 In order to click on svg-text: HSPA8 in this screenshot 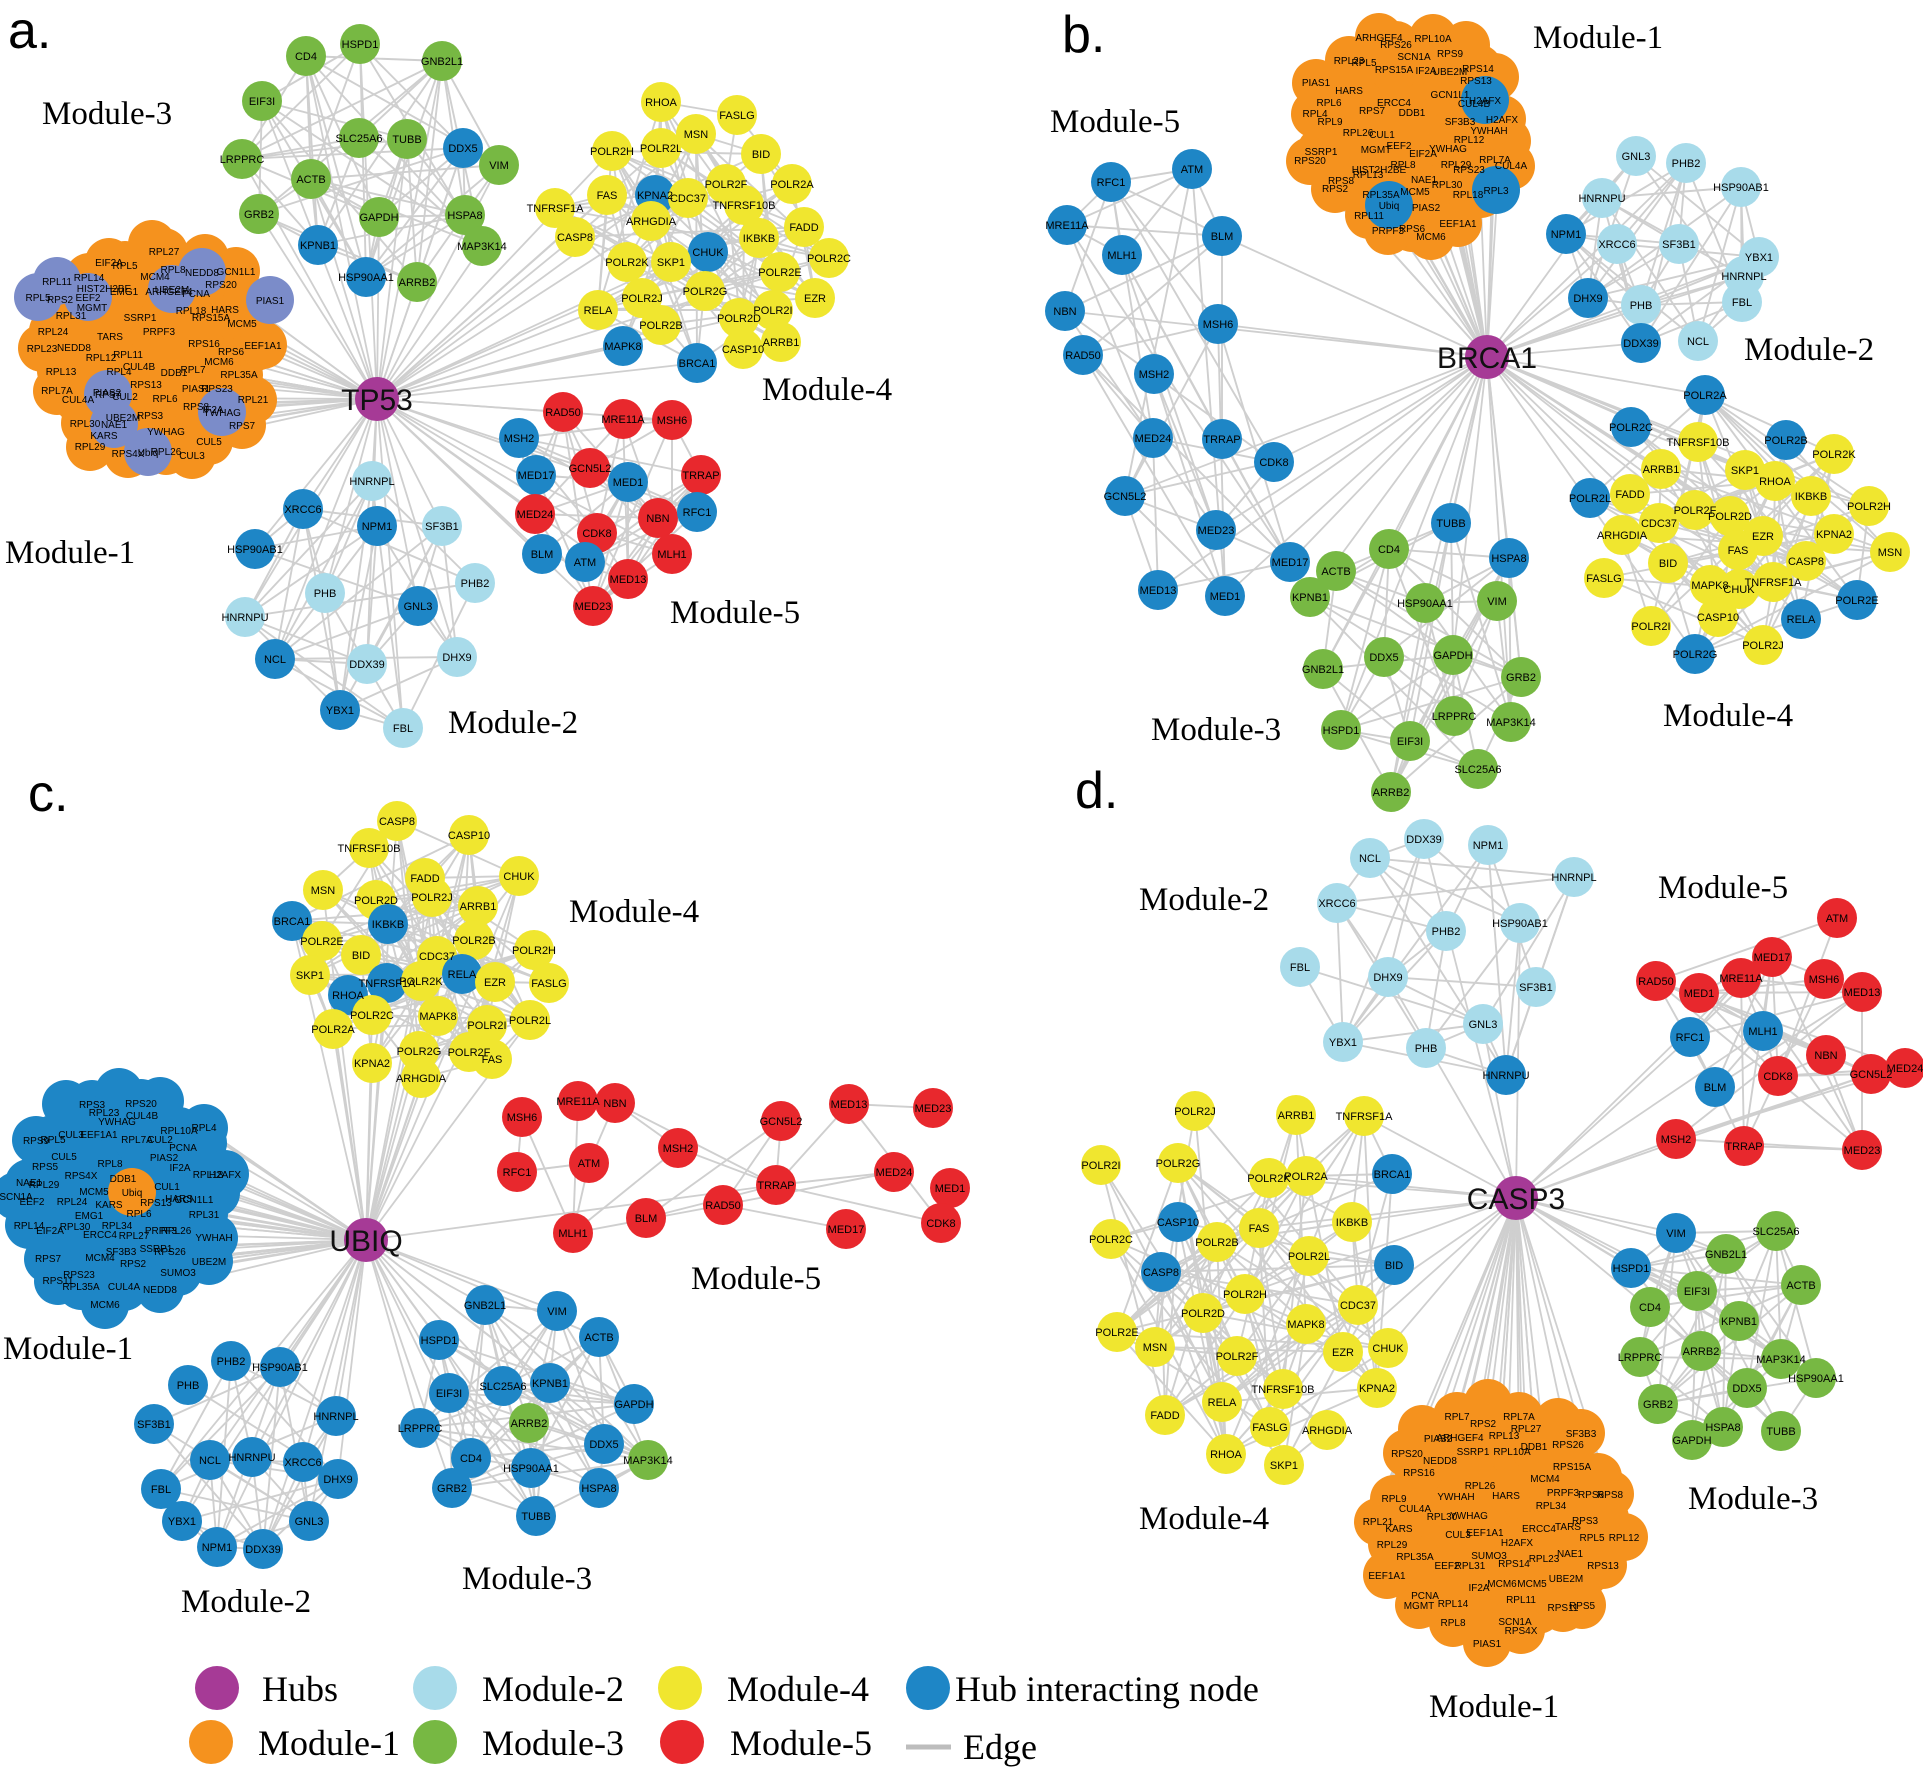, I will do `click(598, 1489)`.